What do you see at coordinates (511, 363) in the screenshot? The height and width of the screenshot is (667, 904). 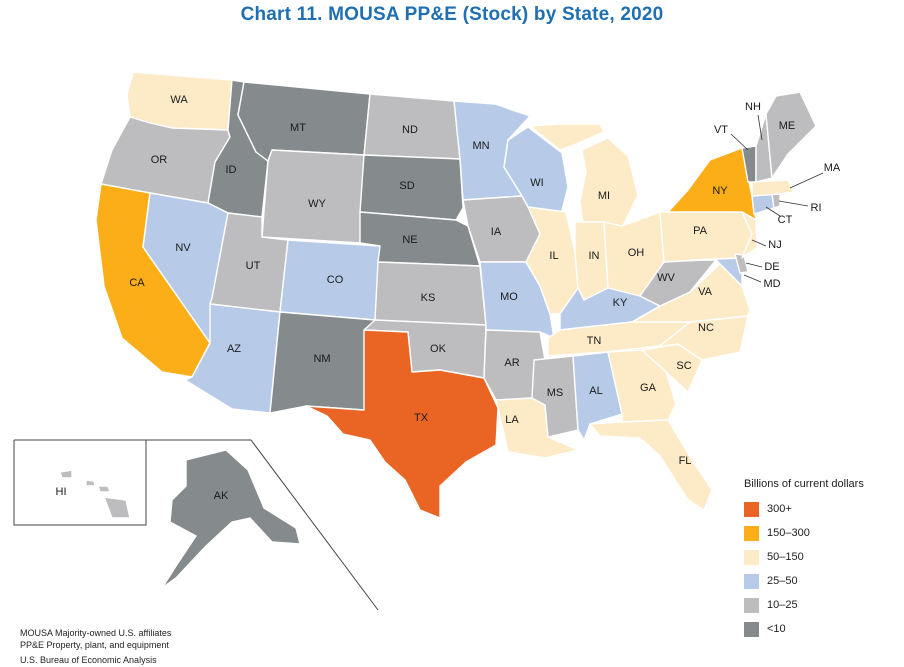 I see `state-label-ar: AR` at bounding box center [511, 363].